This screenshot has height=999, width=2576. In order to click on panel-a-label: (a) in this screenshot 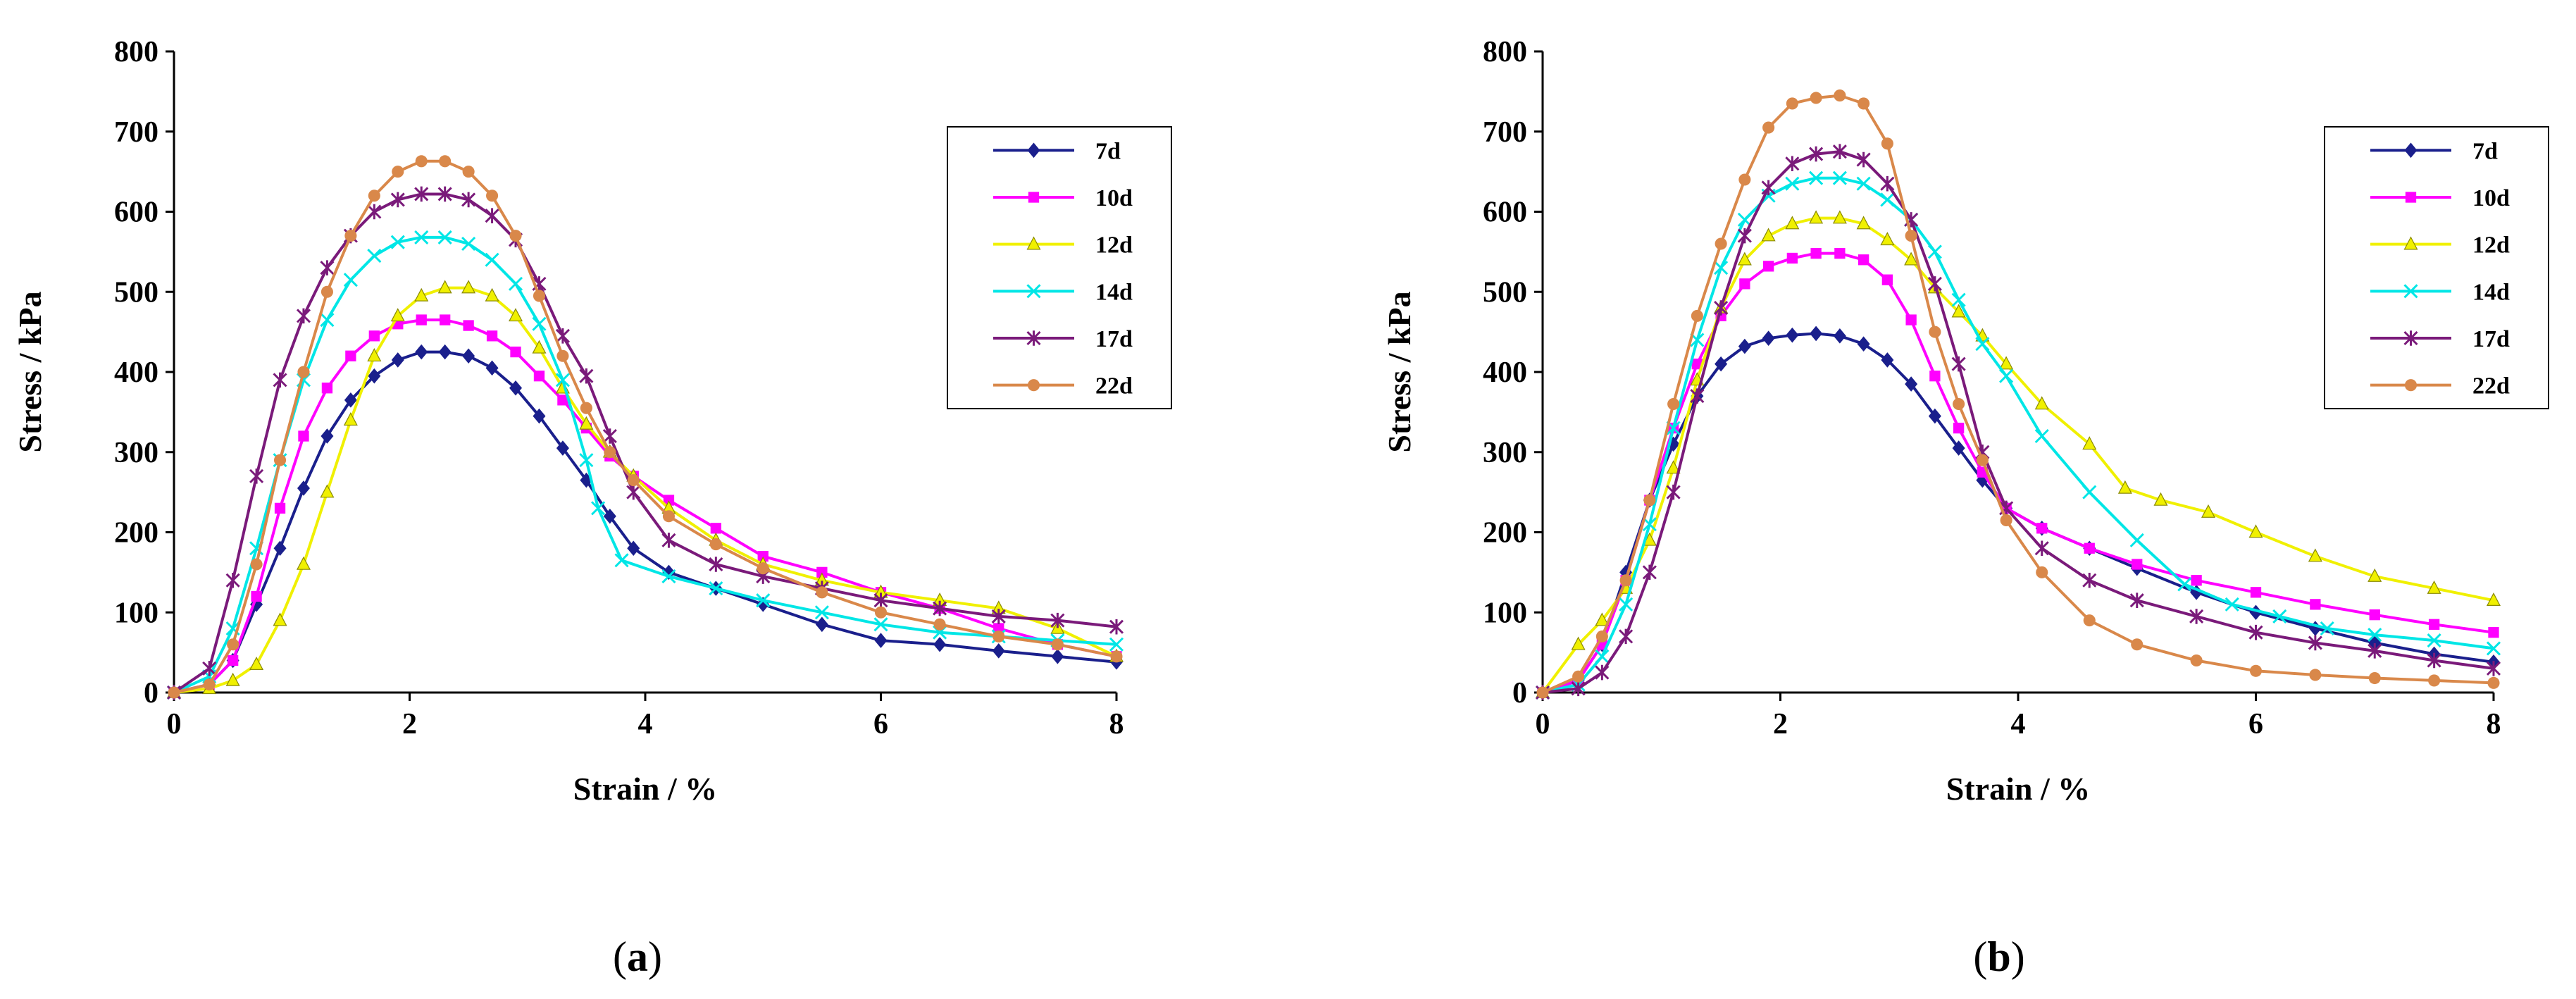, I will do `click(637, 956)`.